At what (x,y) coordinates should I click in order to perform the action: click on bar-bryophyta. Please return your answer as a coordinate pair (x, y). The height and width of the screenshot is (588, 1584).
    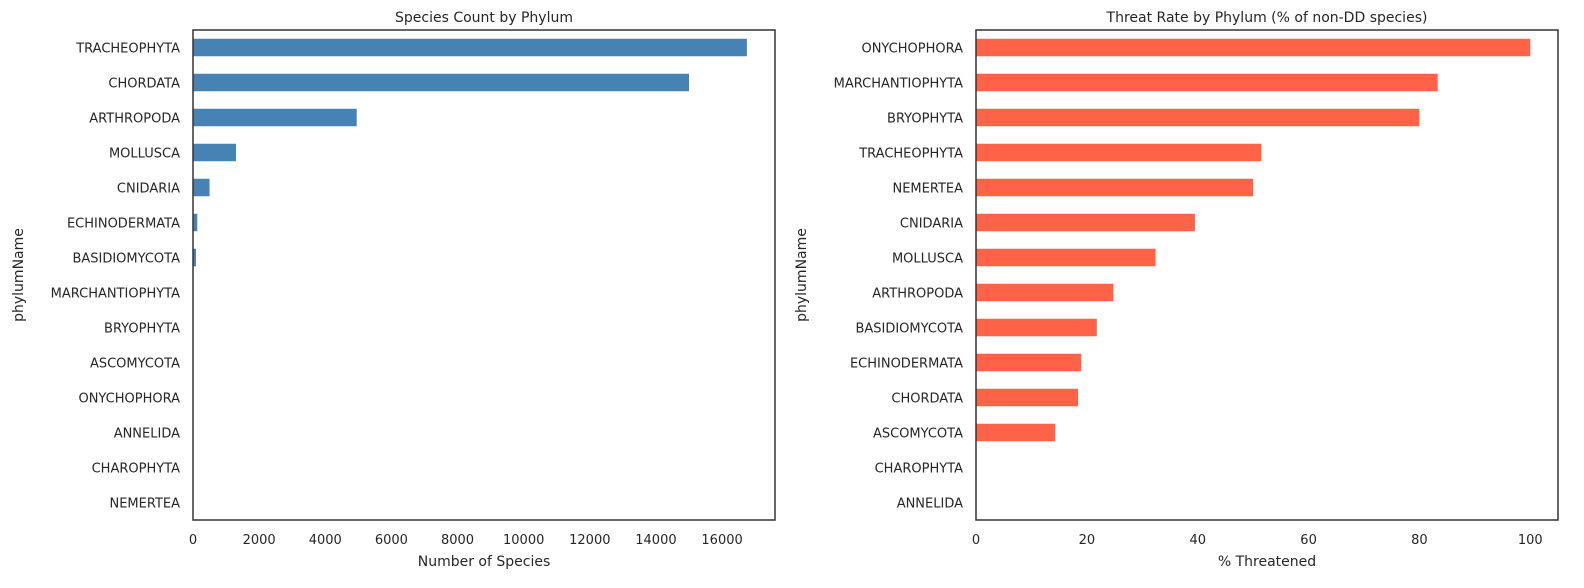
    Looking at the image, I should click on (1197, 118).